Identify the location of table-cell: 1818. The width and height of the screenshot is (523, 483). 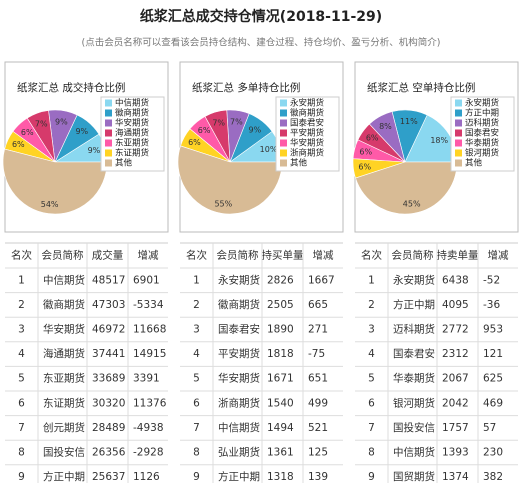
(280, 354).